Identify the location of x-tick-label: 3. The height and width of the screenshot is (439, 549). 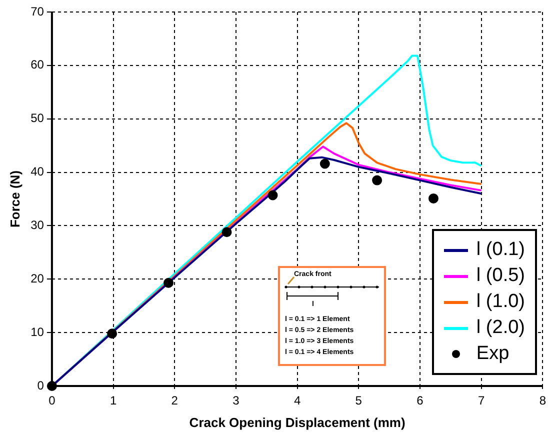
(236, 401).